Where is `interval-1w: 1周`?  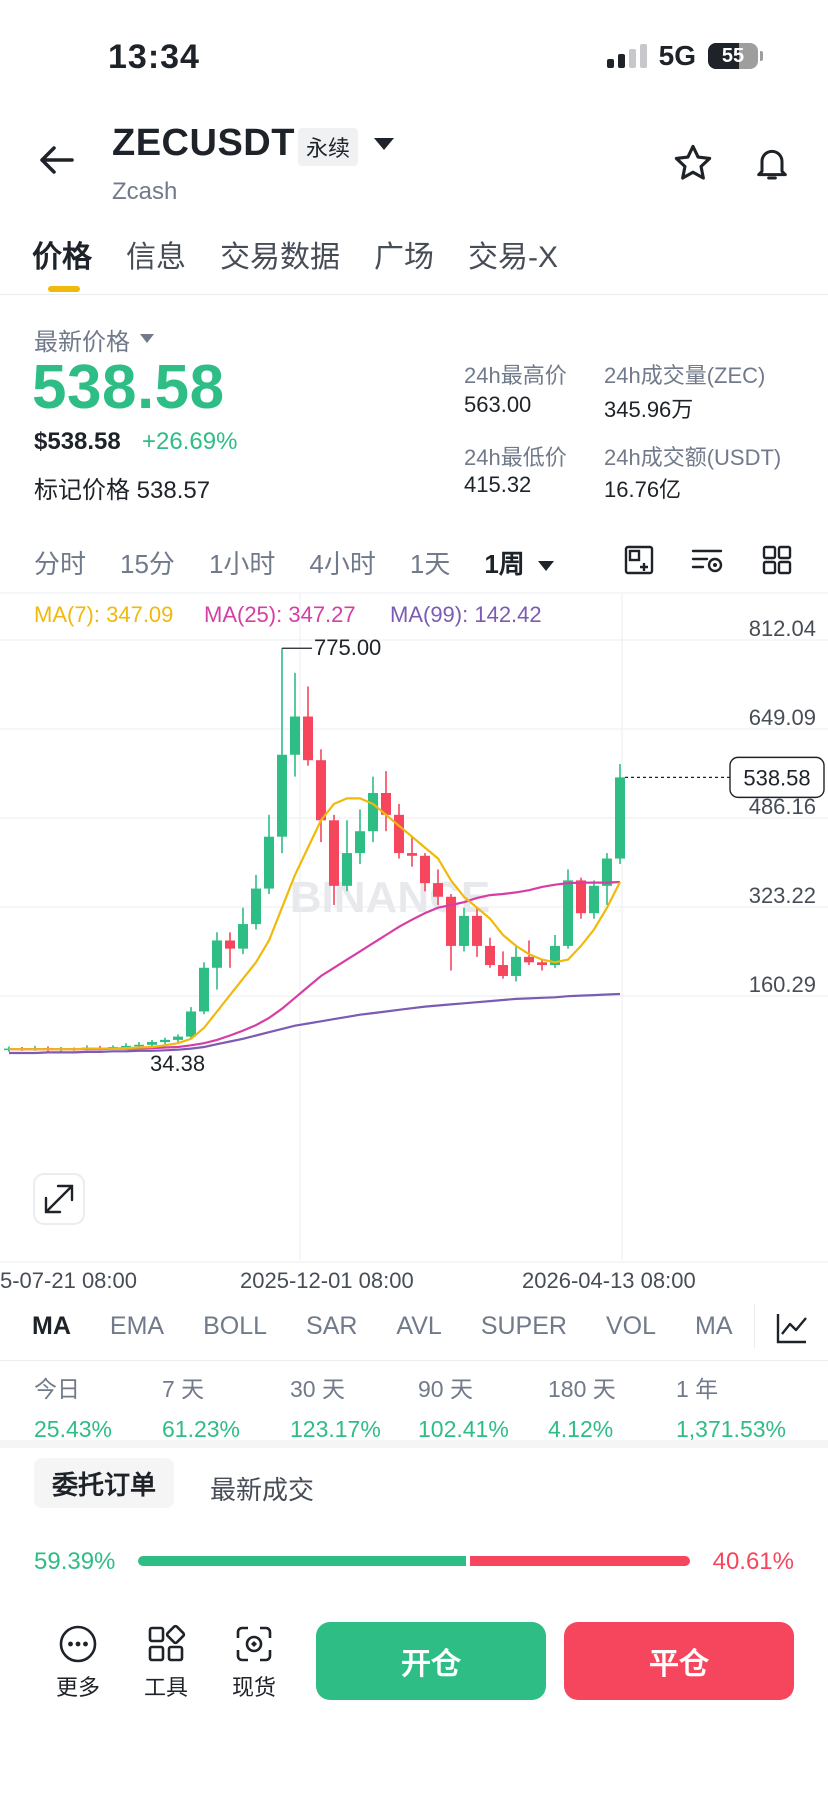 interval-1w: 1周 is located at coordinates (519, 562).